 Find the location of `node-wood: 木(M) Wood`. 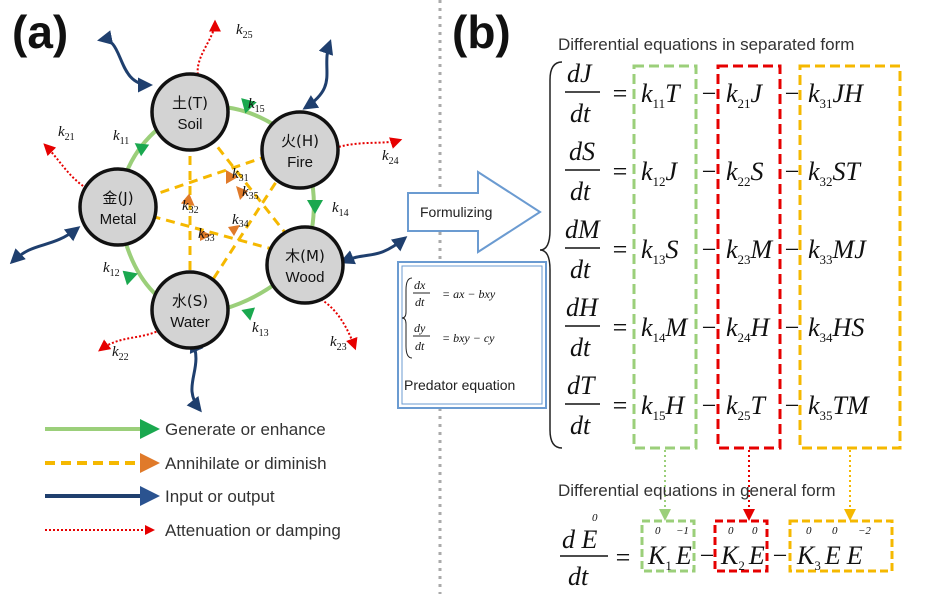

node-wood: 木(M) Wood is located at coordinates (305, 265).